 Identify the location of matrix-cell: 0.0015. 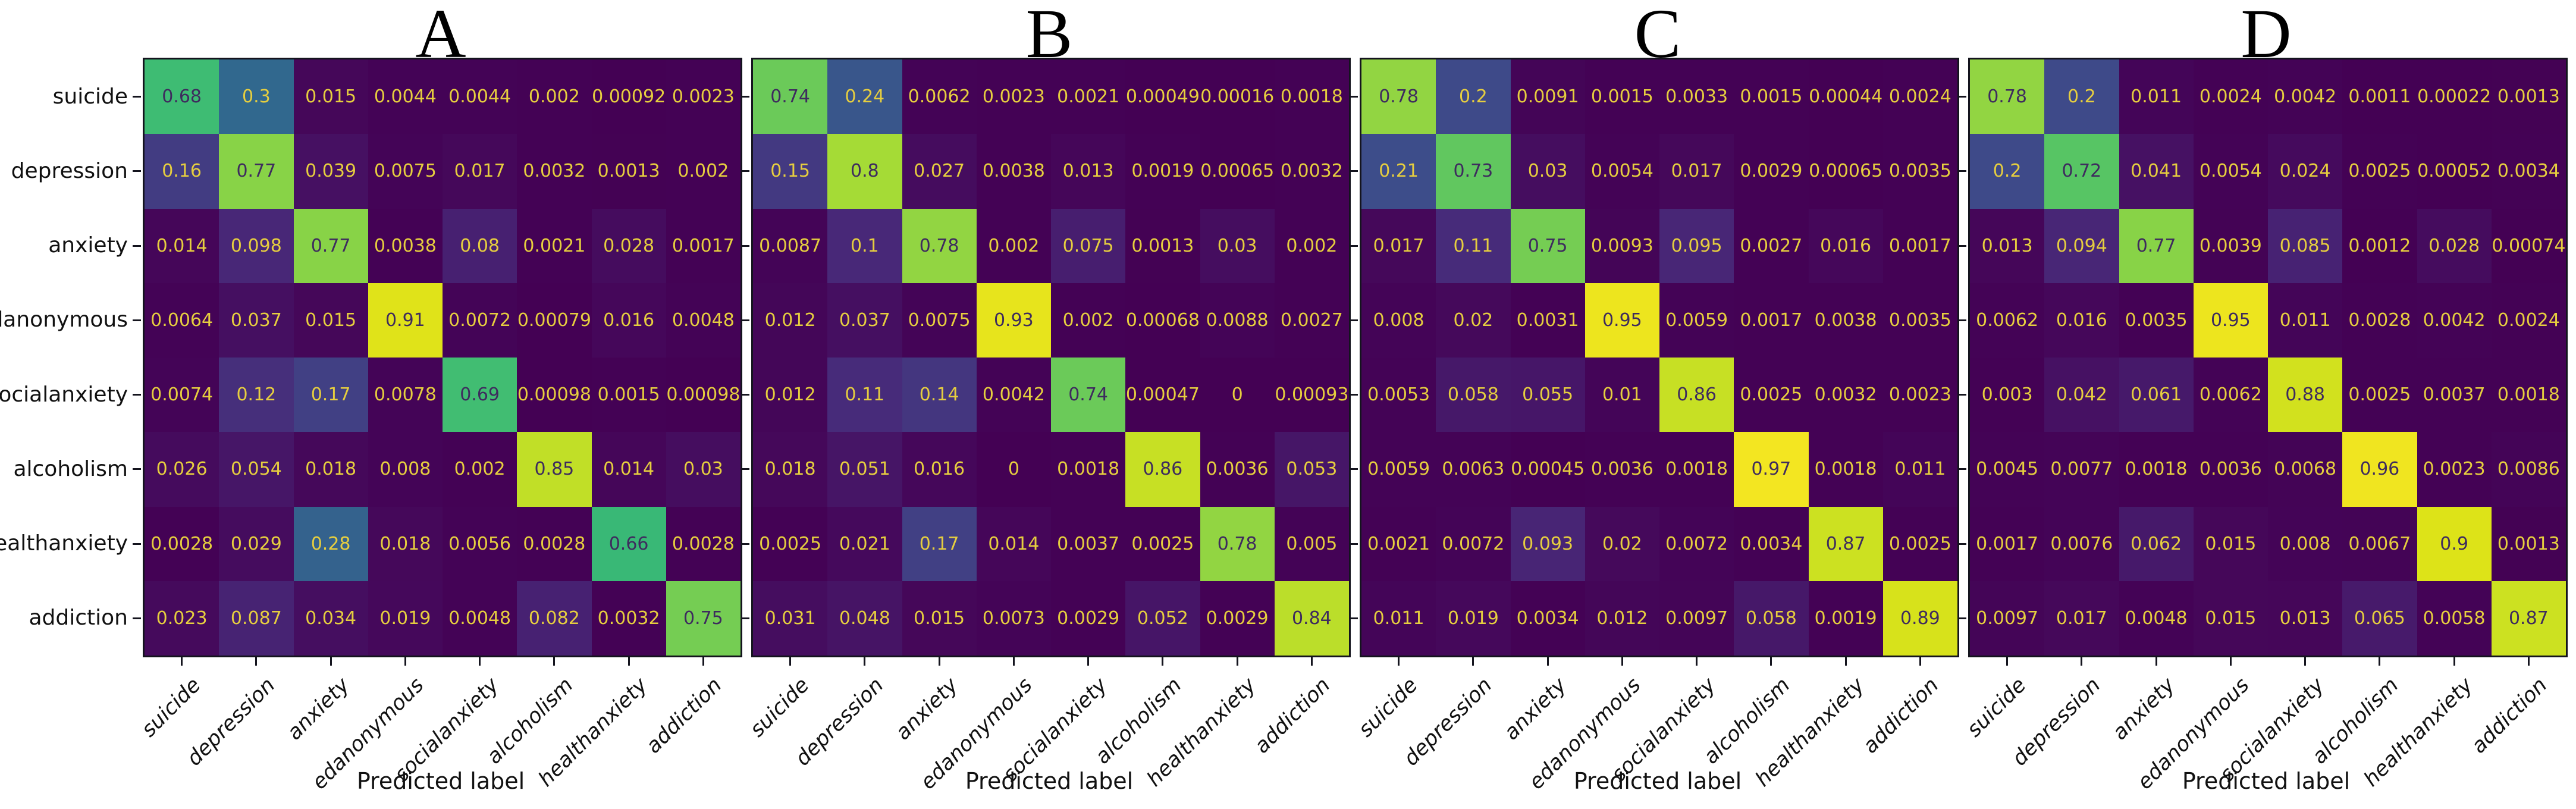
(628, 395).